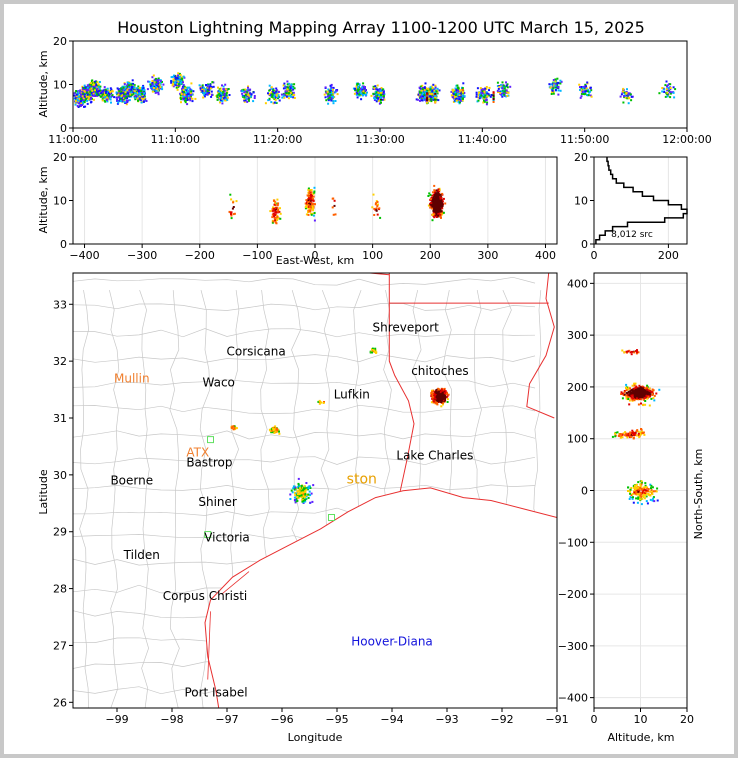 This screenshot has width=738, height=758. Describe the element at coordinates (632, 385) in the screenshot. I see `ns-source-point` at that location.